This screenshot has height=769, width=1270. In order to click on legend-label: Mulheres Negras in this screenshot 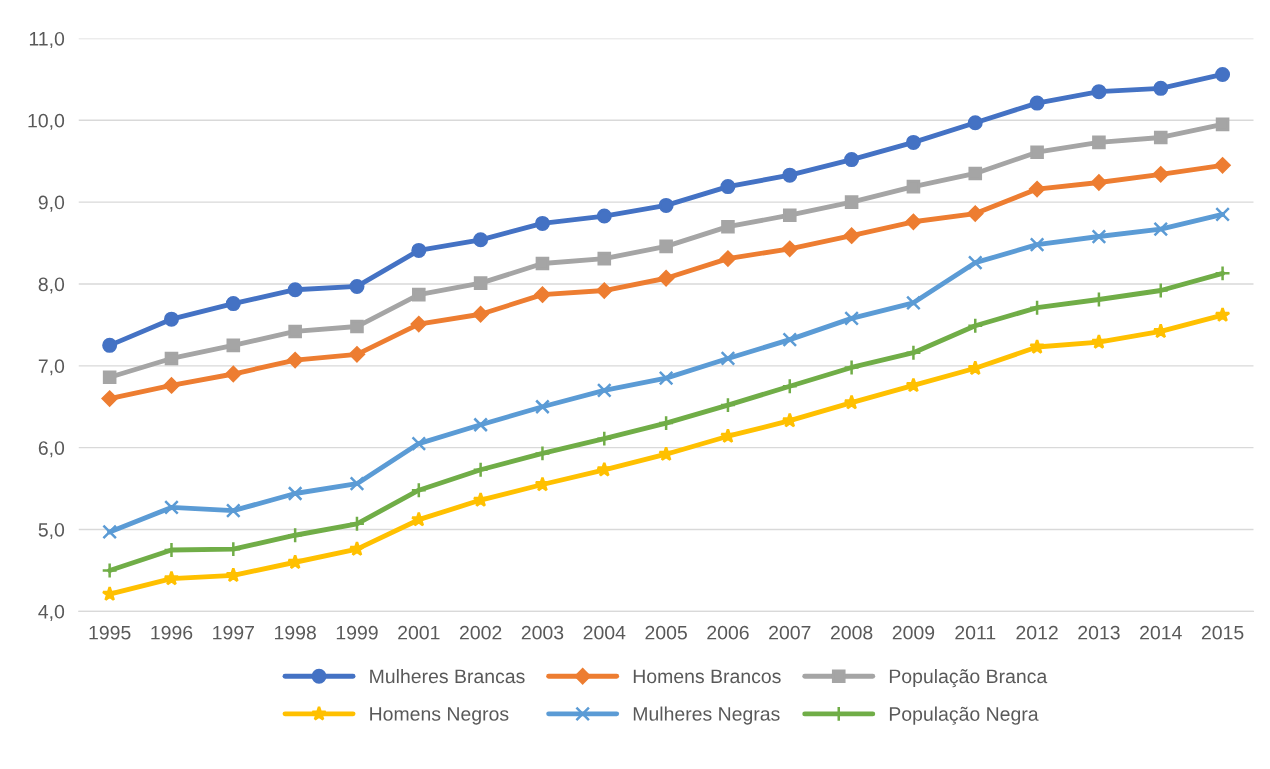, I will do `click(706, 715)`.